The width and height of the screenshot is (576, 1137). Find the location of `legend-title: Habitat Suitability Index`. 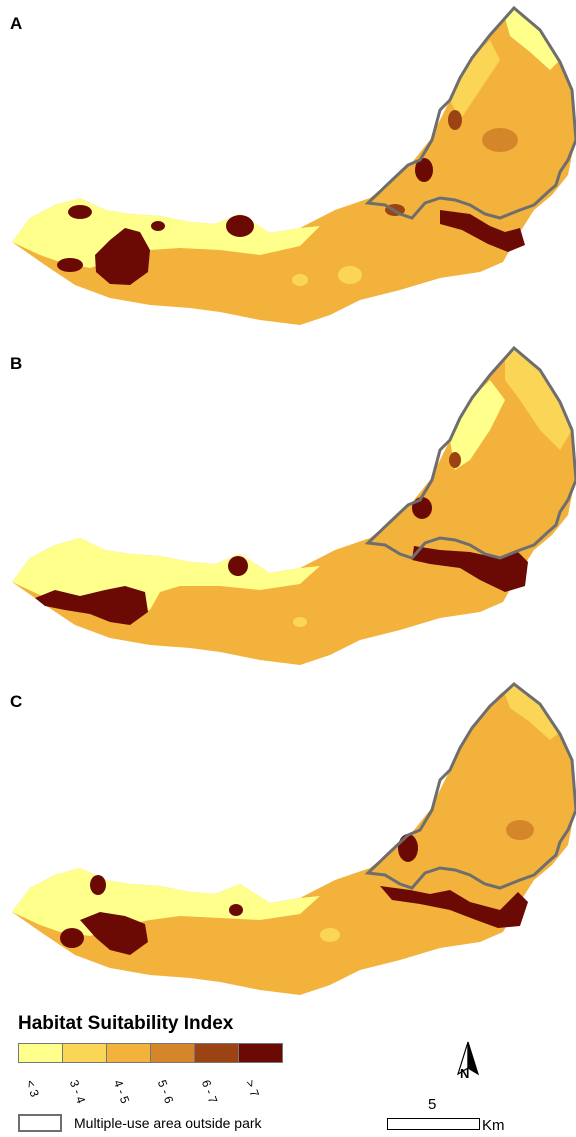

legend-title: Habitat Suitability Index is located at coordinates (126, 1023).